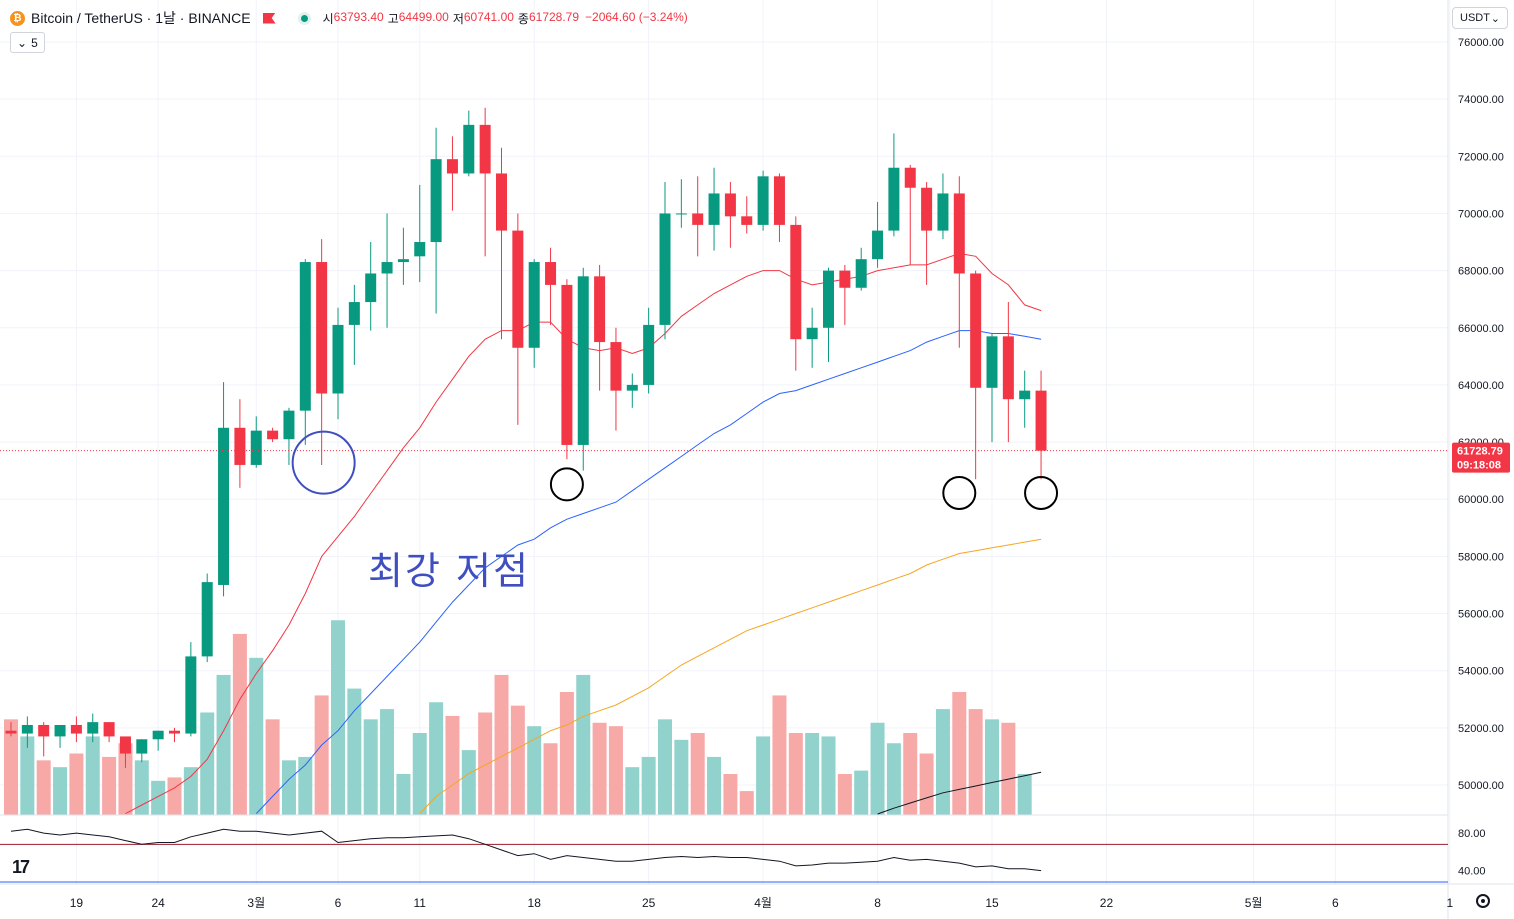 The height and width of the screenshot is (919, 1514). Describe the element at coordinates (1254, 903) in the screenshot. I see `x-axis-tick-label: 5월` at that location.